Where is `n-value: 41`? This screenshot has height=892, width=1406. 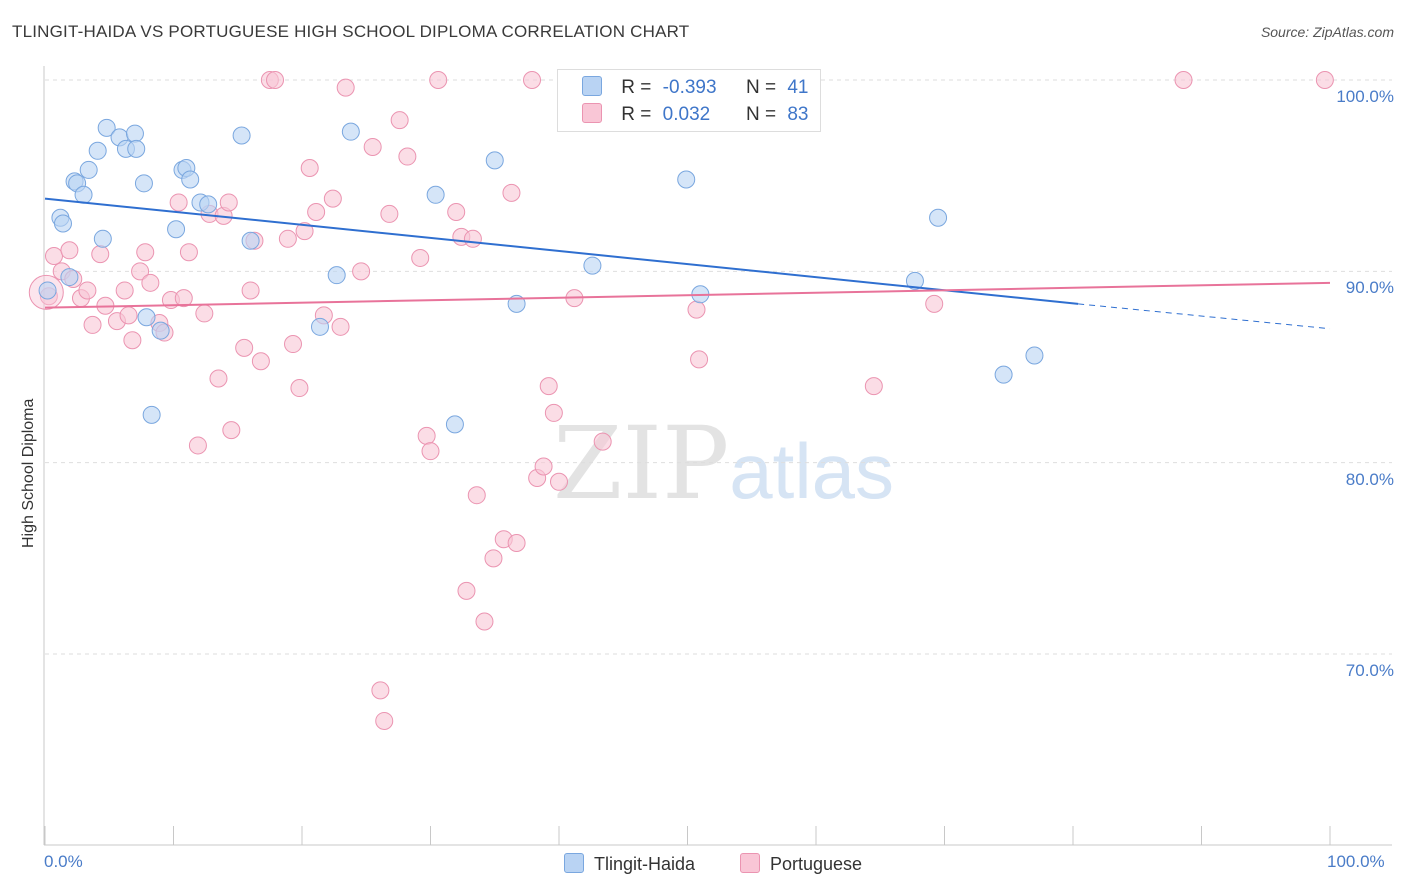 n-value: 41 is located at coordinates (798, 87).